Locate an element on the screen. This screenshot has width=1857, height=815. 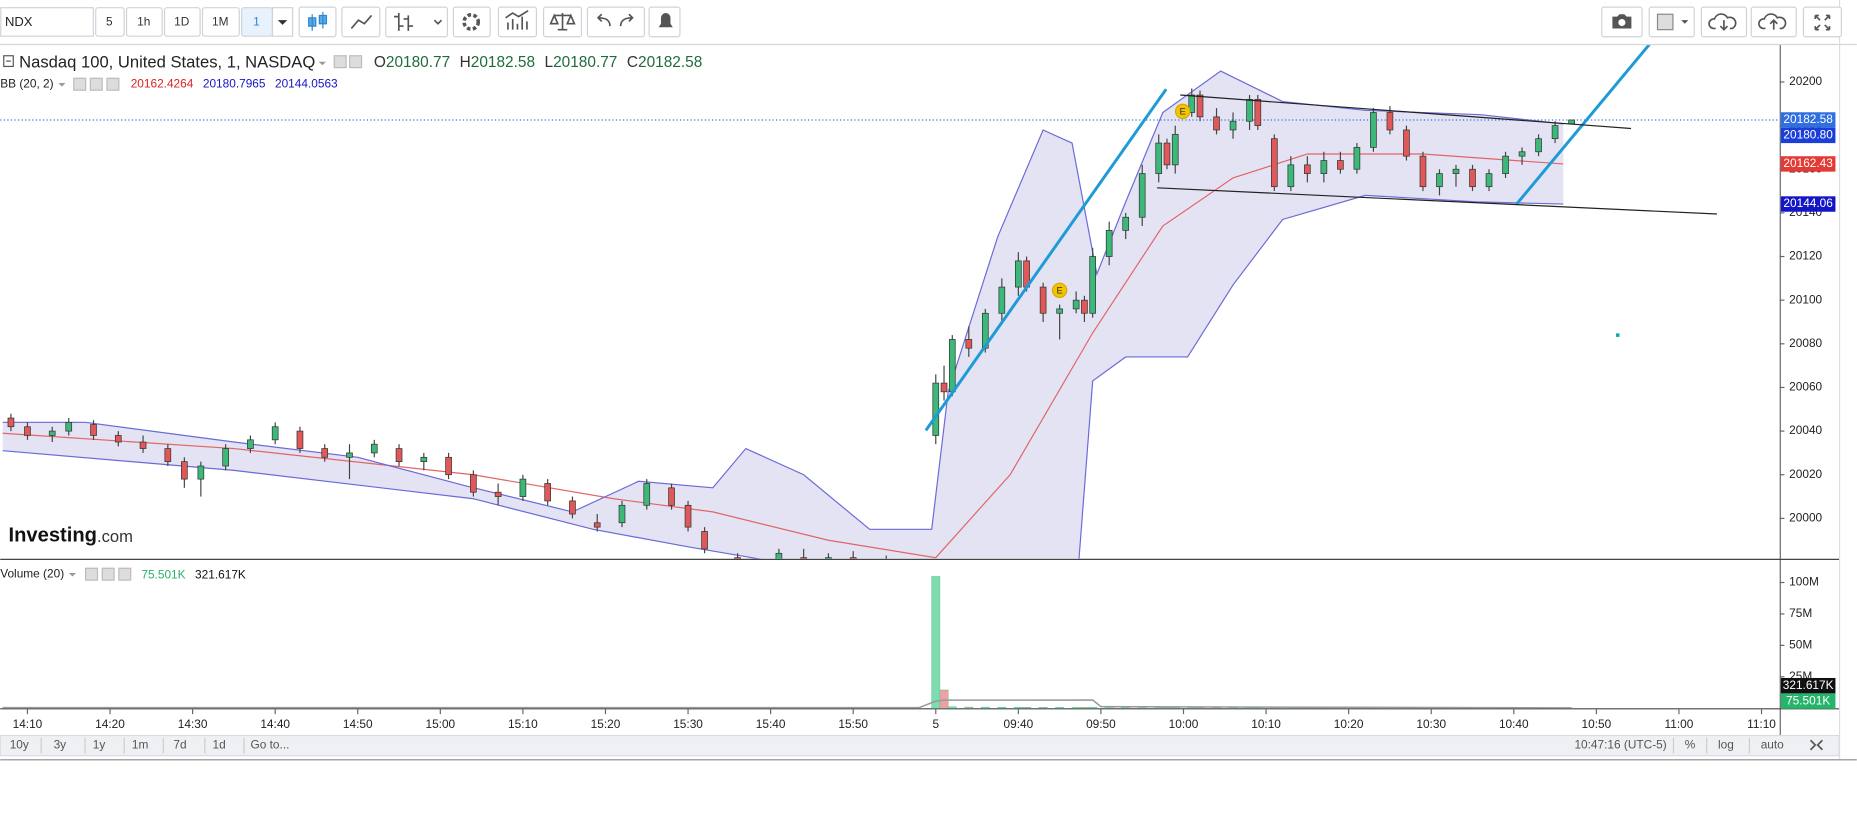
undo-redo-button is located at coordinates (615, 22).